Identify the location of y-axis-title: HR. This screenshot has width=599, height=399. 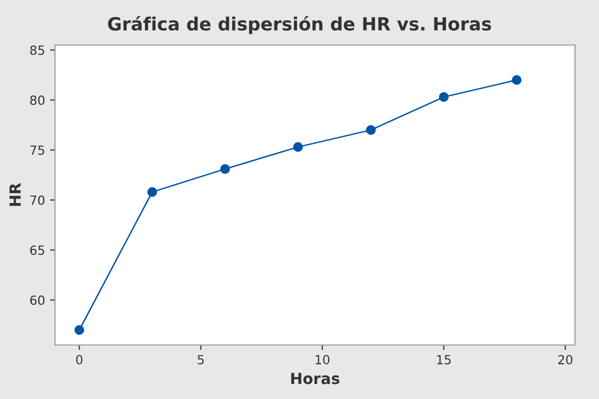
(15, 194).